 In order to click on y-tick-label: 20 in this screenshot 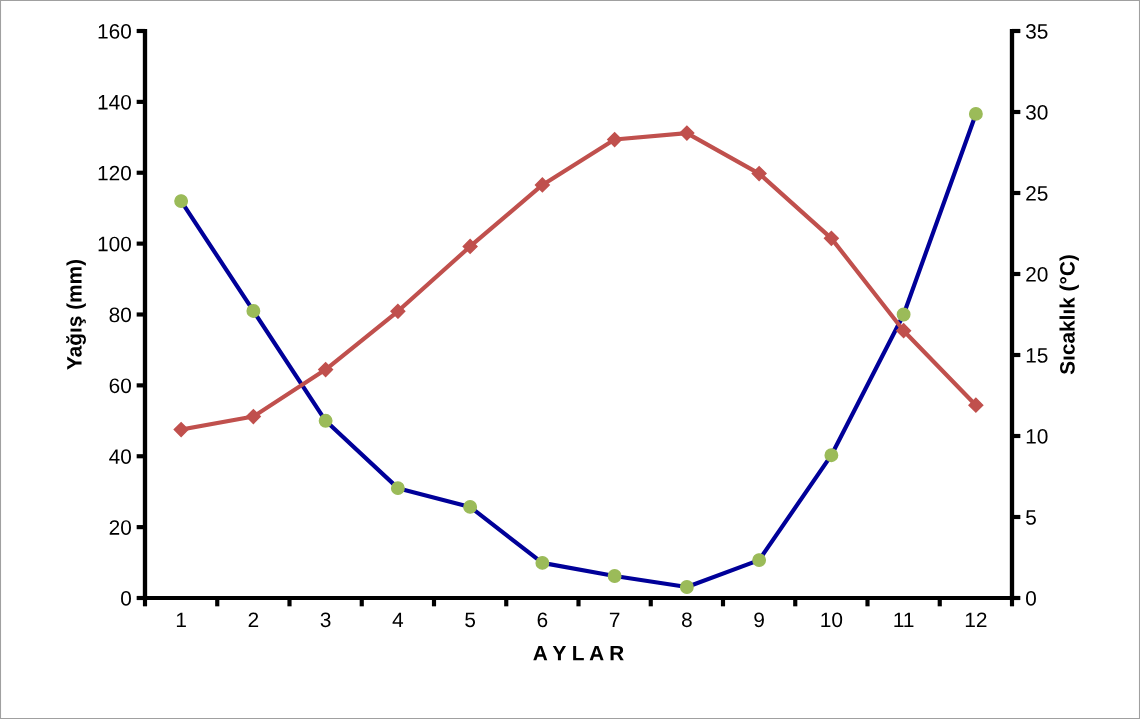, I will do `click(120, 527)`.